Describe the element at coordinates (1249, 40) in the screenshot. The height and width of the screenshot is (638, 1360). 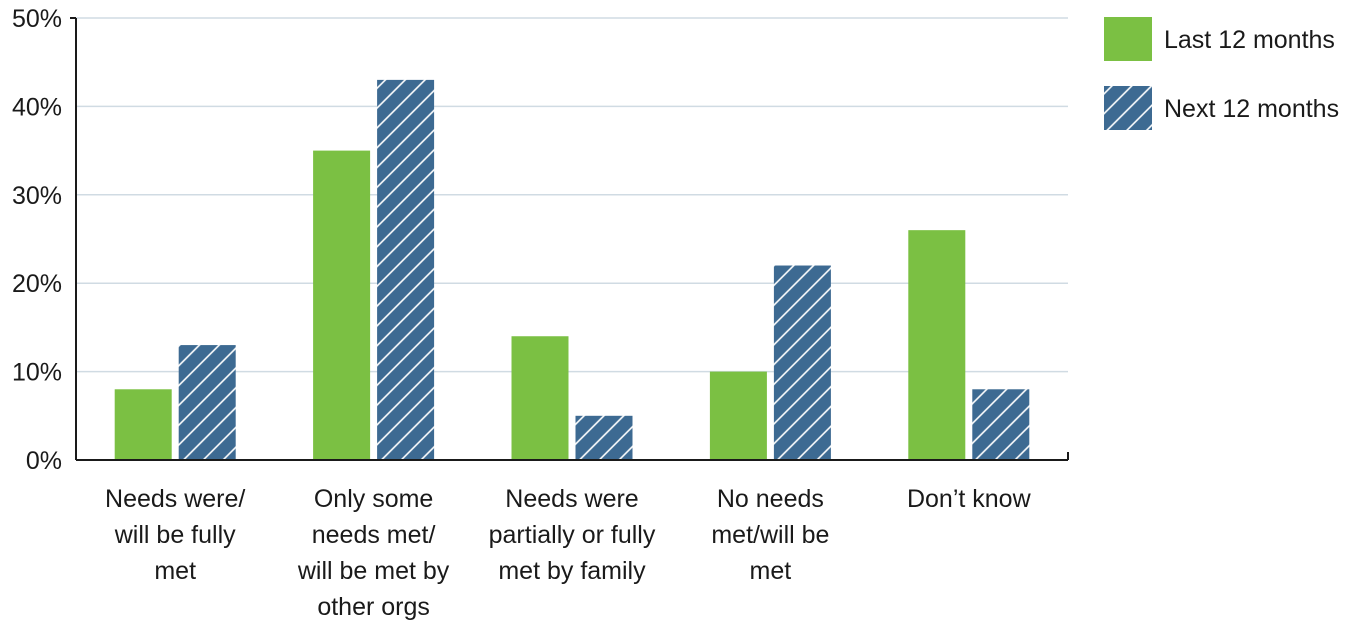
I see `legend-label: Last 12 months` at that location.